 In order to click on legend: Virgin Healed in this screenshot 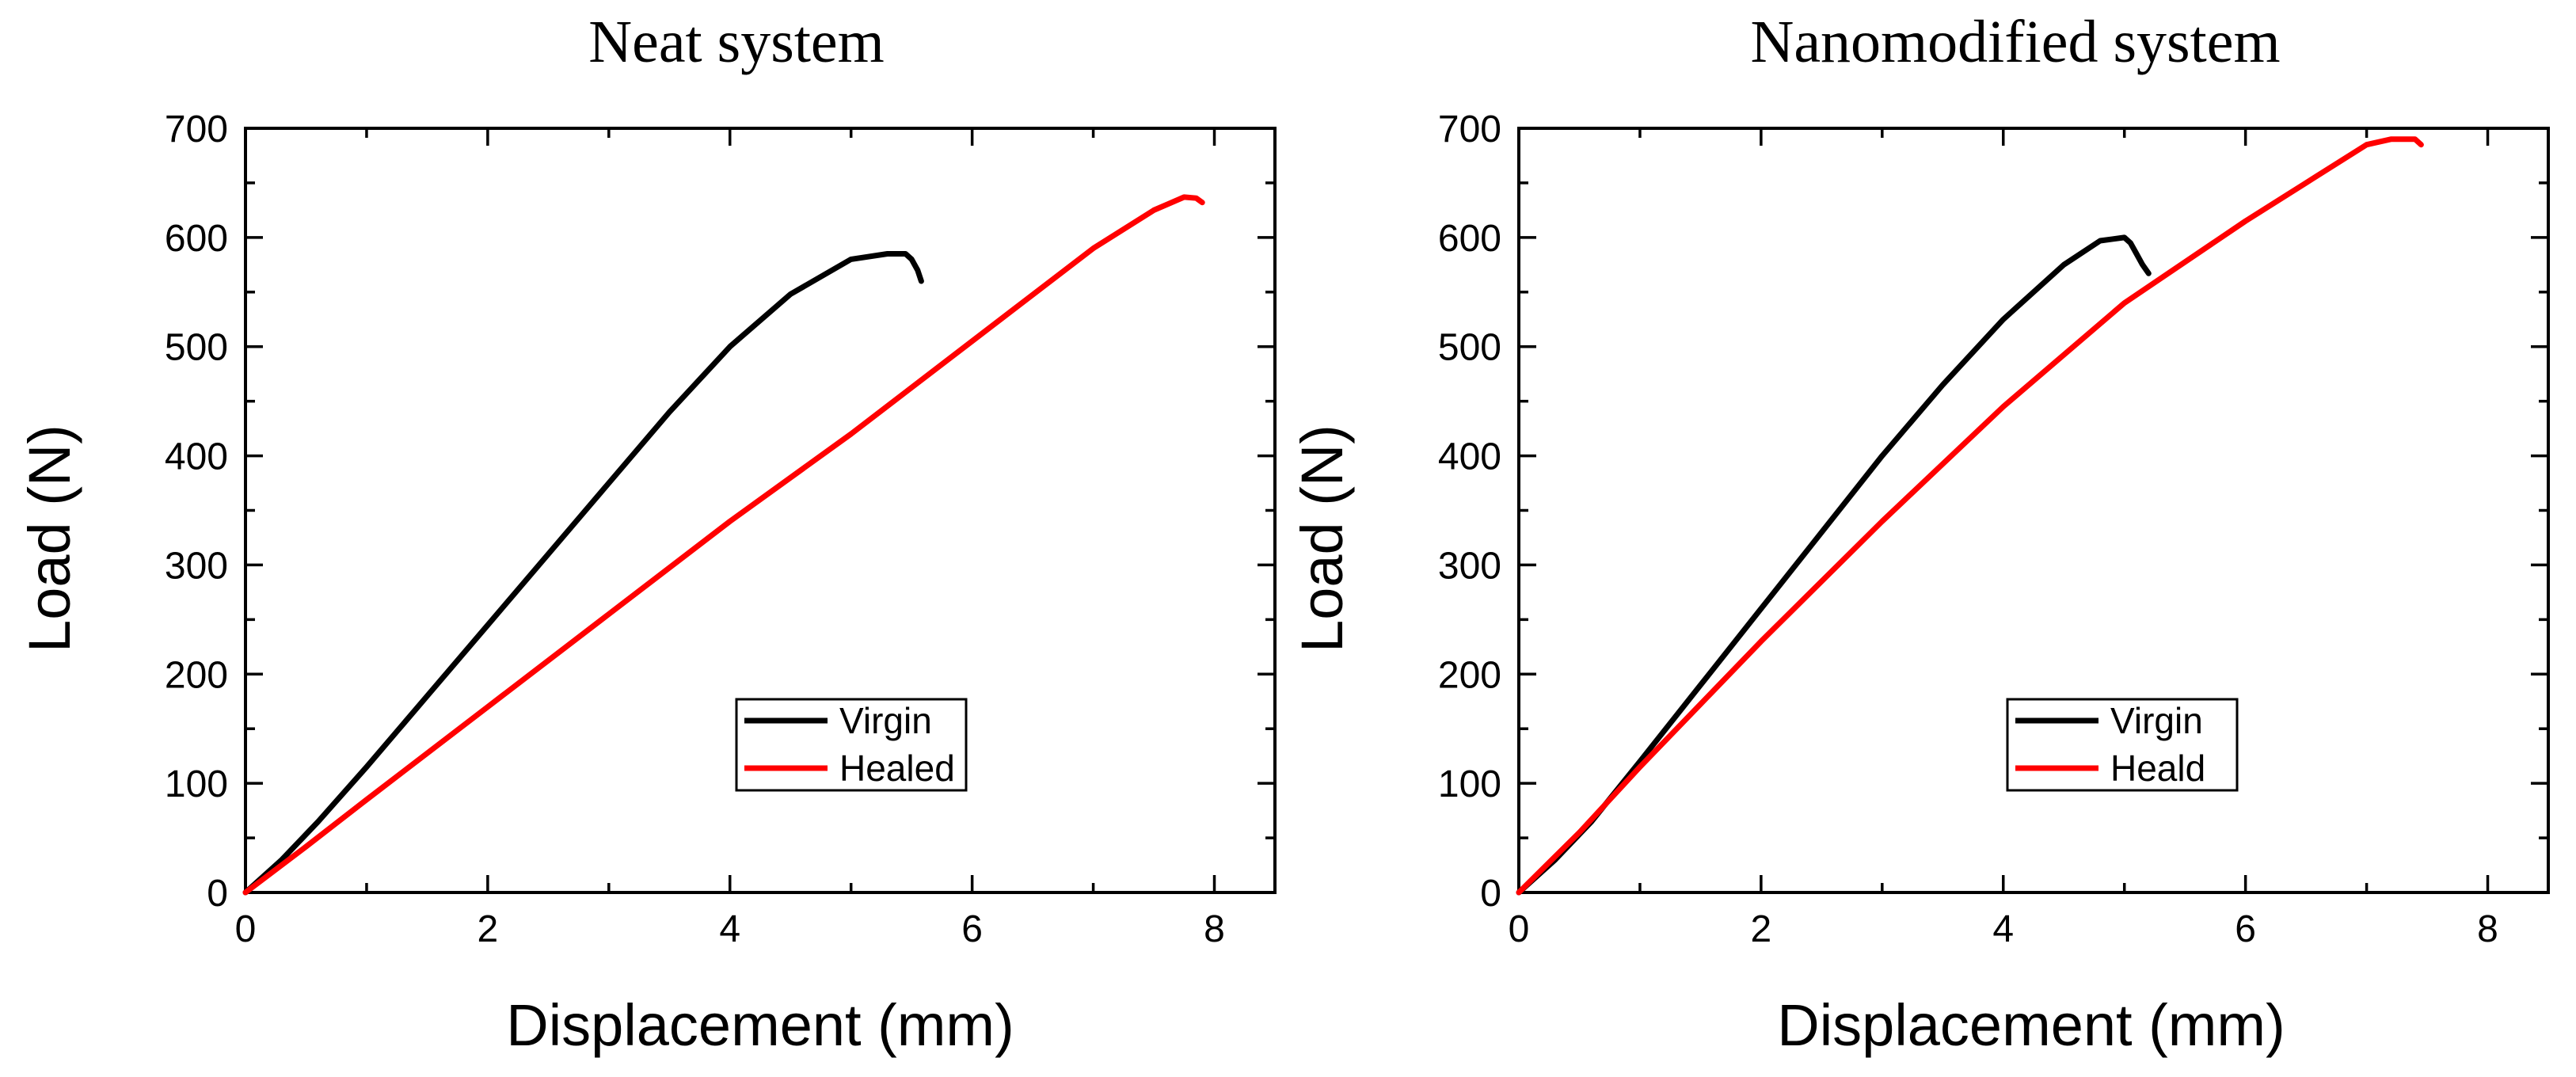, I will do `click(851, 745)`.